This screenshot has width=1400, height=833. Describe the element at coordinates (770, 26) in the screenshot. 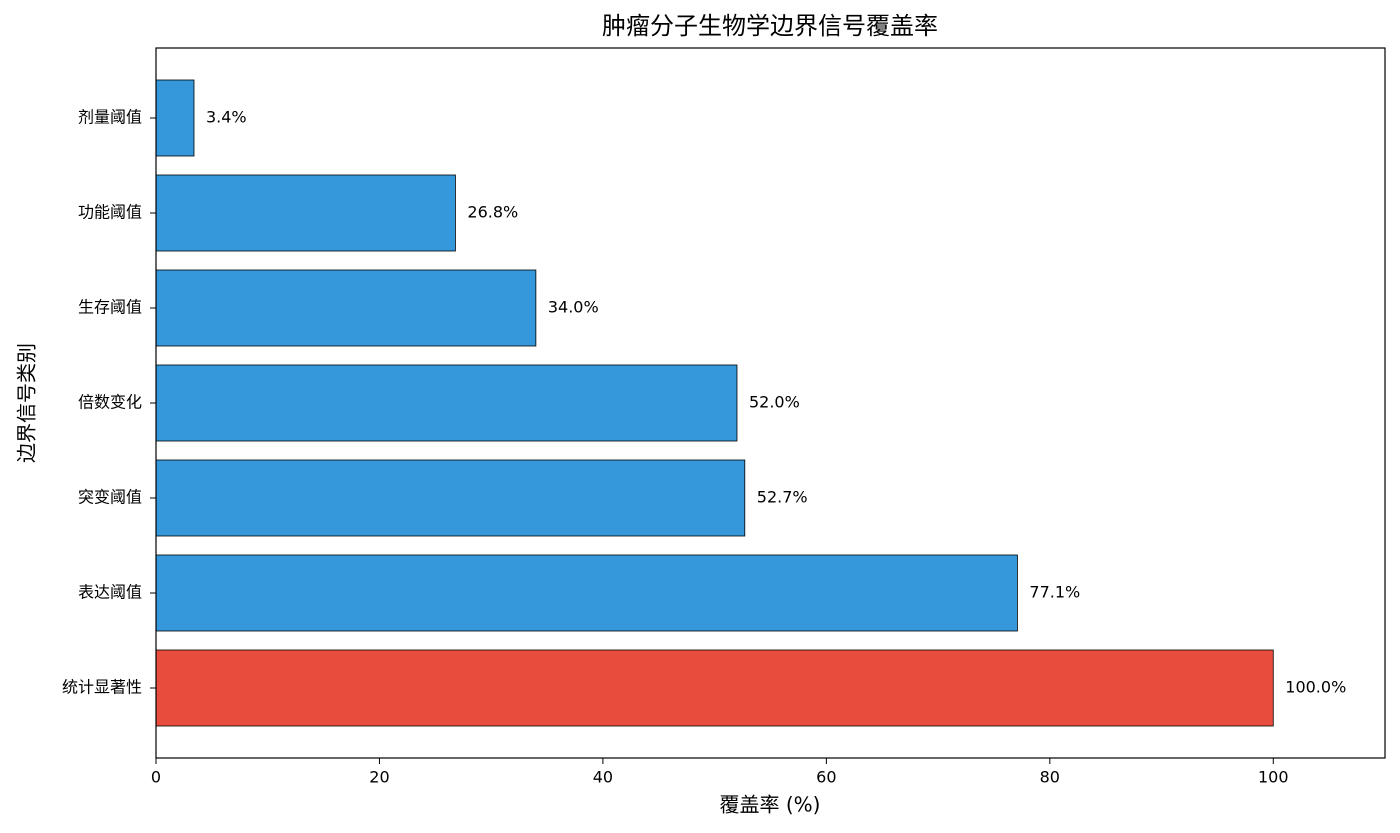

I see `chart-title: 肿瘤分子生物学边界信号覆盖率` at that location.